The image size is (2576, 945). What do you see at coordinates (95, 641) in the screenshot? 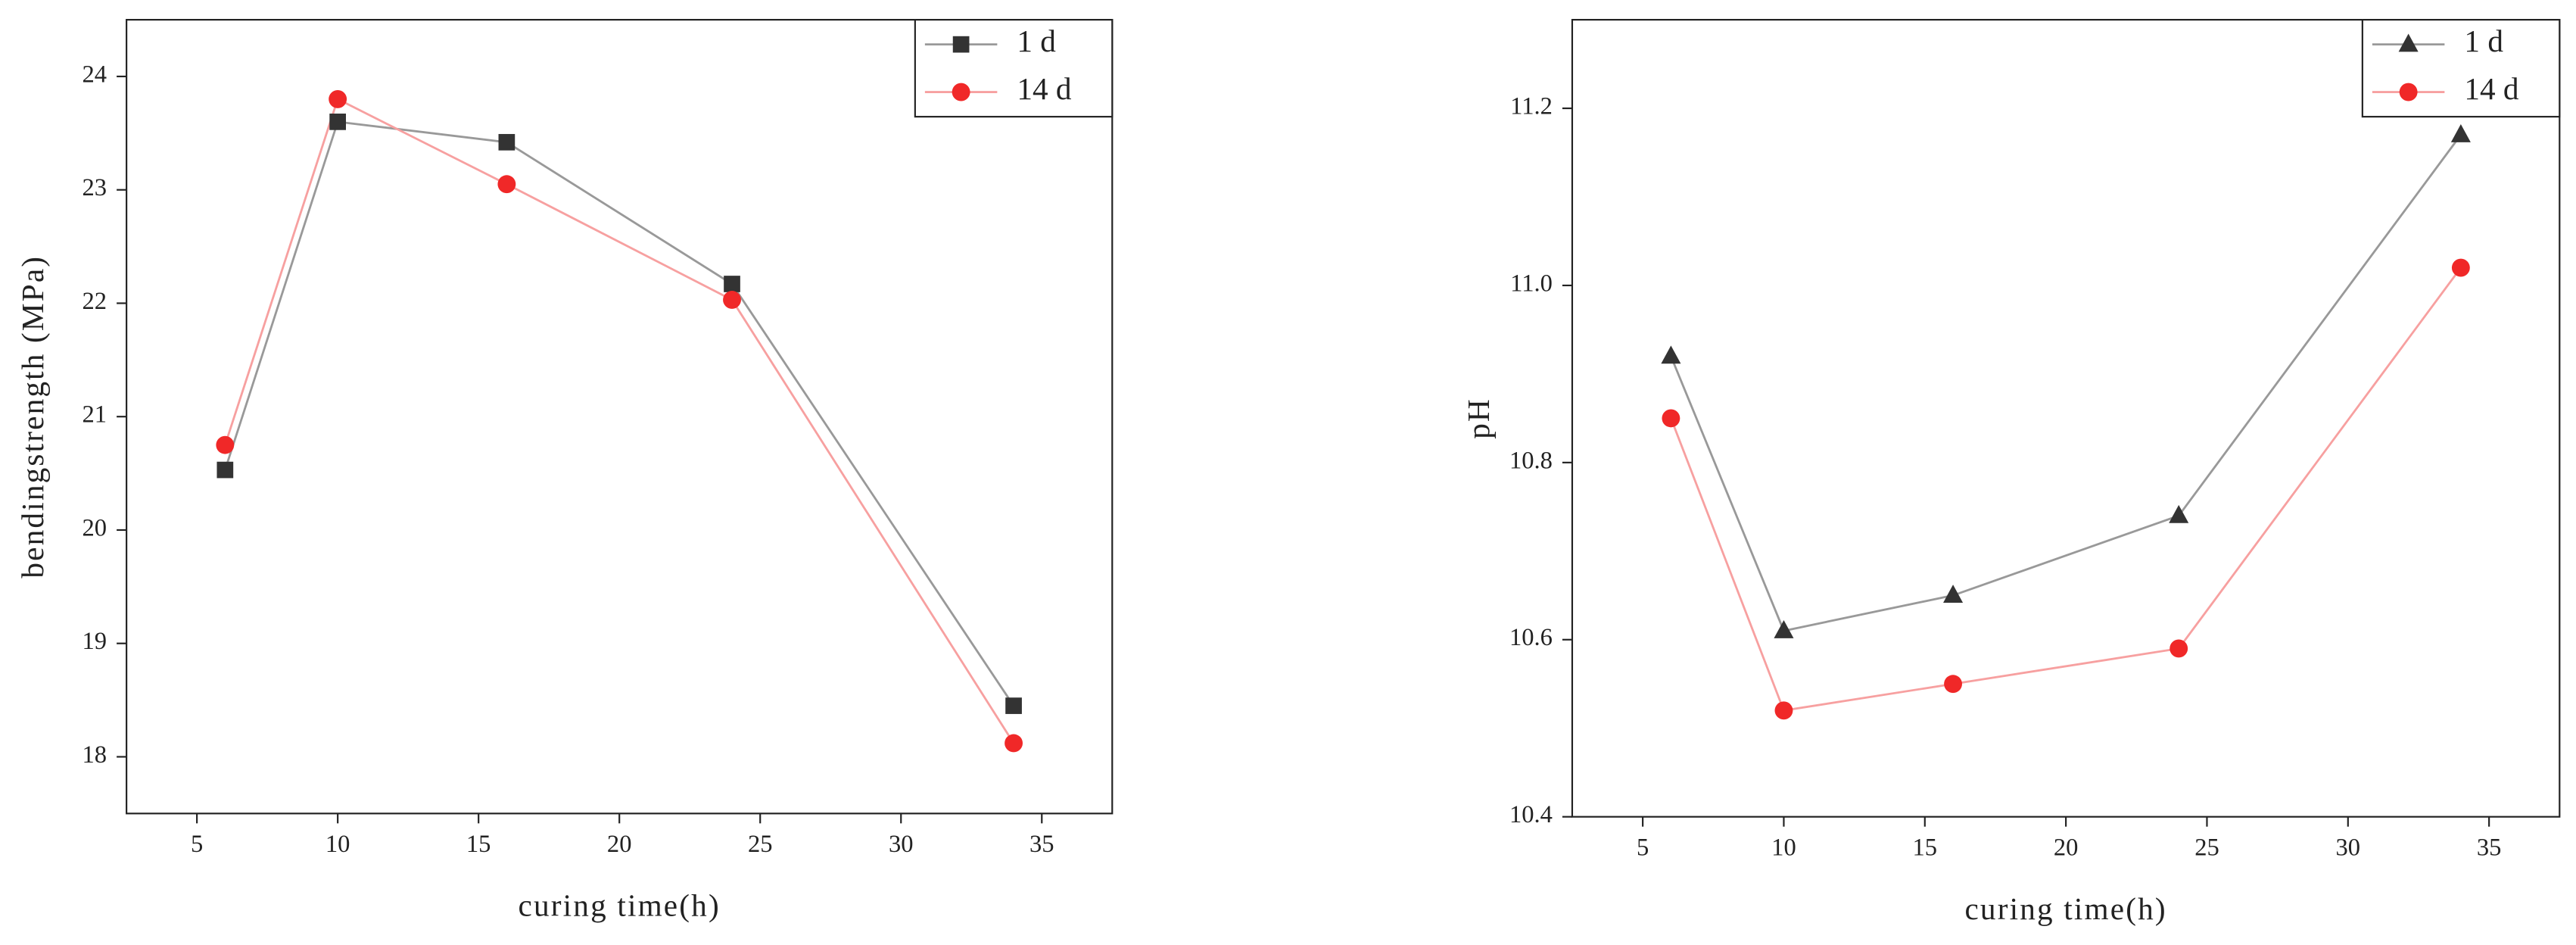
I see `y-tick-label: 19` at bounding box center [95, 641].